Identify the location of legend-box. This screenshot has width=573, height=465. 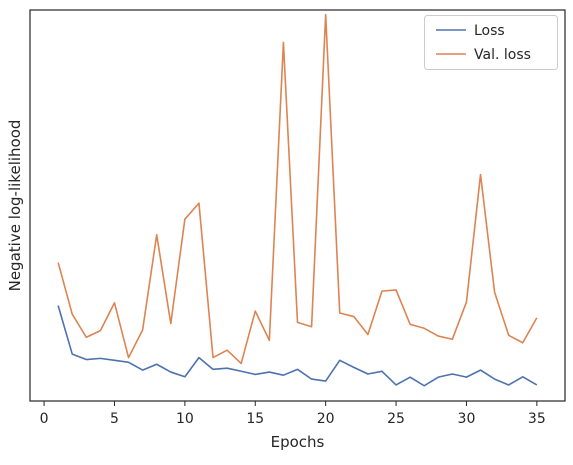
(491, 42).